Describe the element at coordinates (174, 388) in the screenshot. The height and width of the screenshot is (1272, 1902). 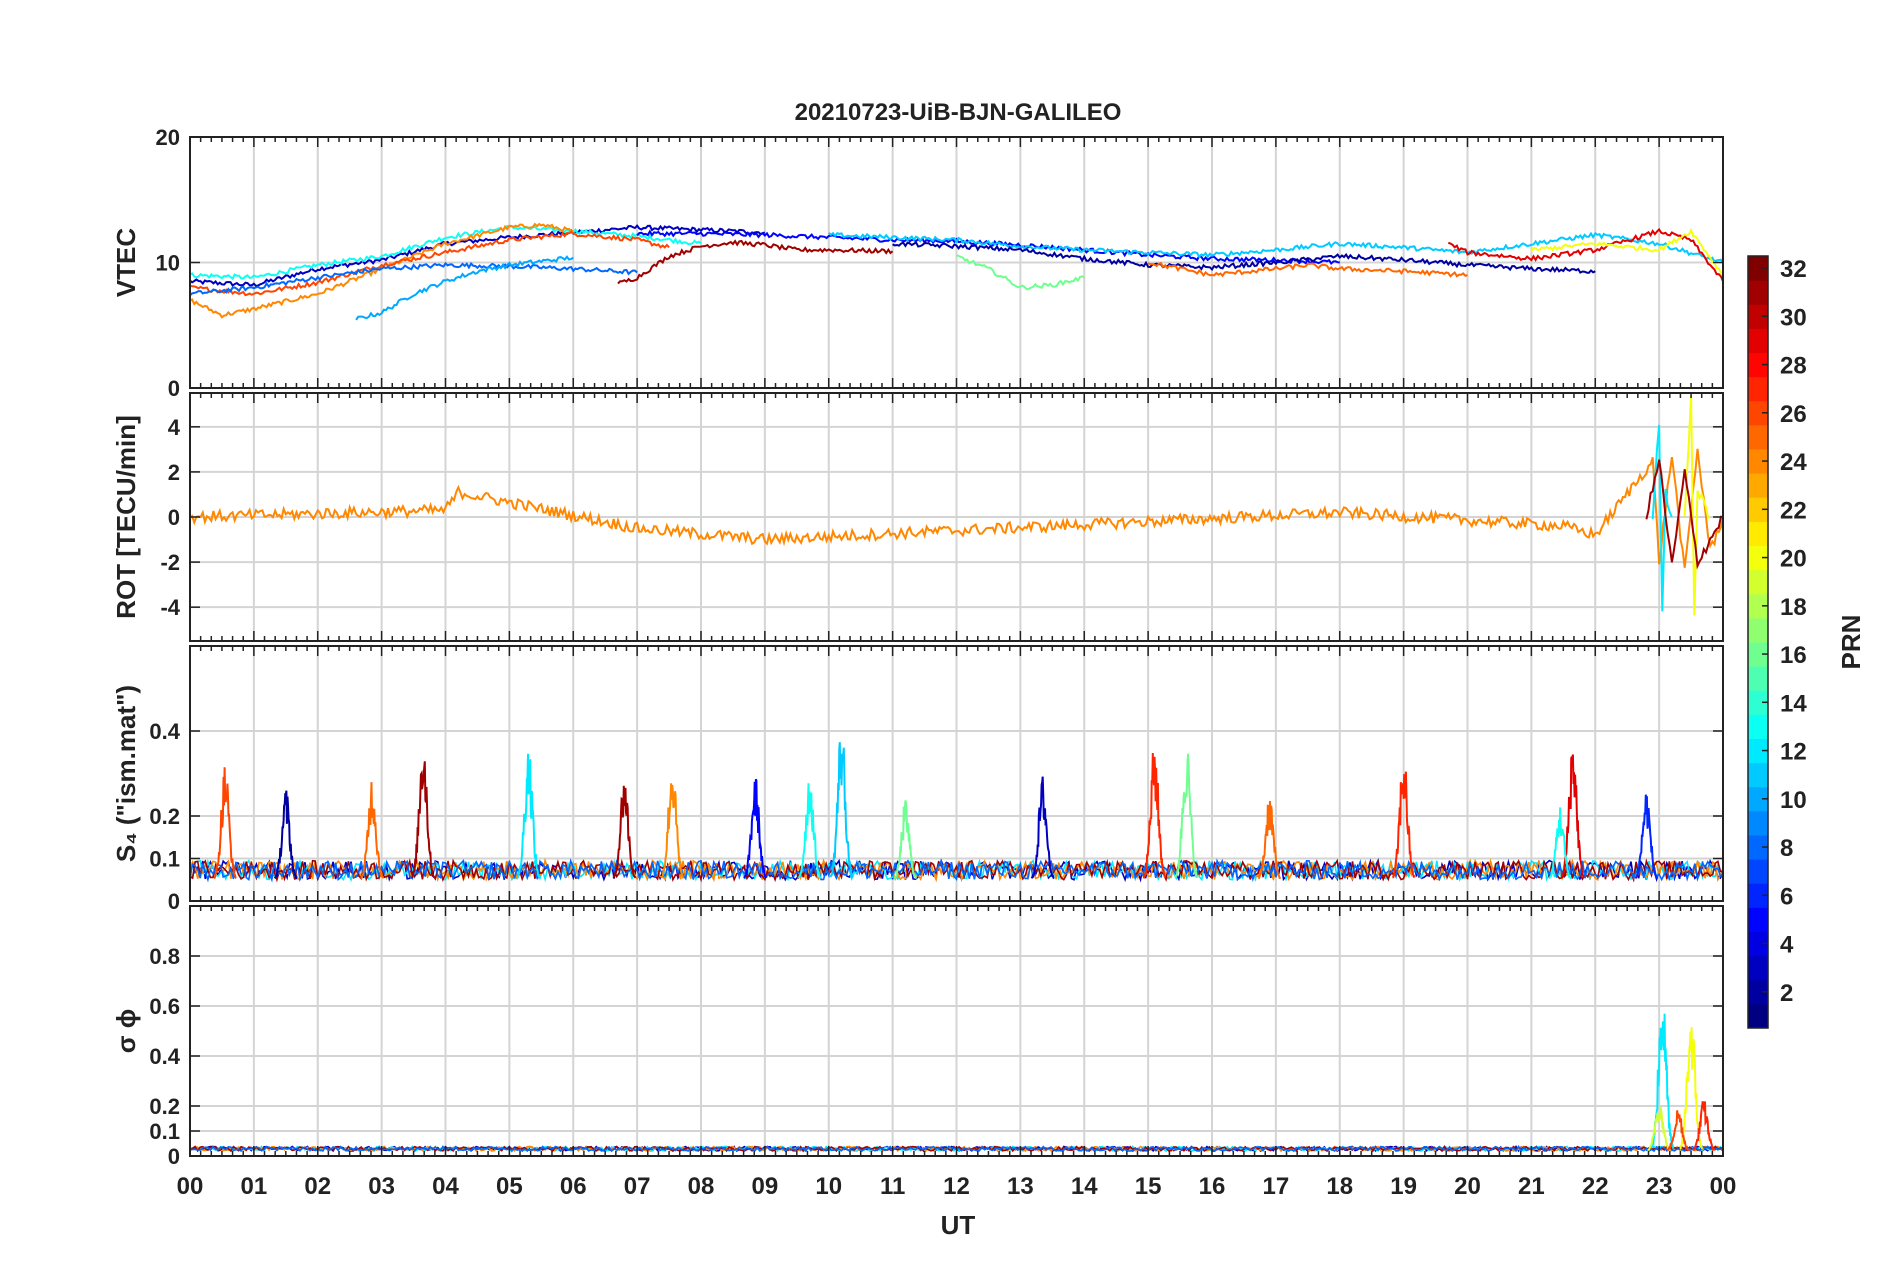
I see `y-tick-label: 0` at that location.